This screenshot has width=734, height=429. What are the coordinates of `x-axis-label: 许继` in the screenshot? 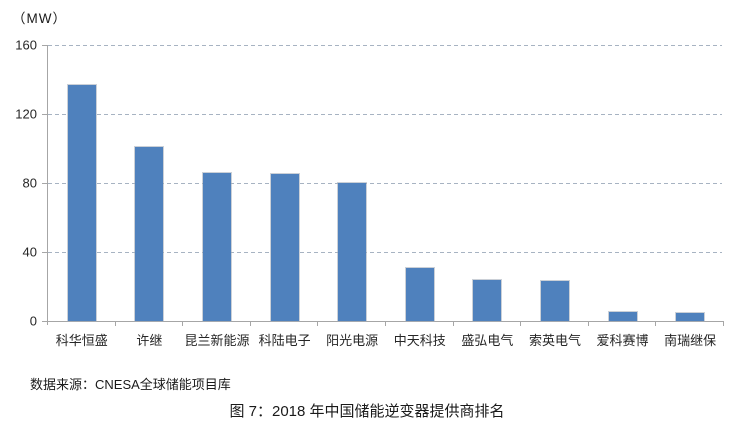 It's located at (149, 340).